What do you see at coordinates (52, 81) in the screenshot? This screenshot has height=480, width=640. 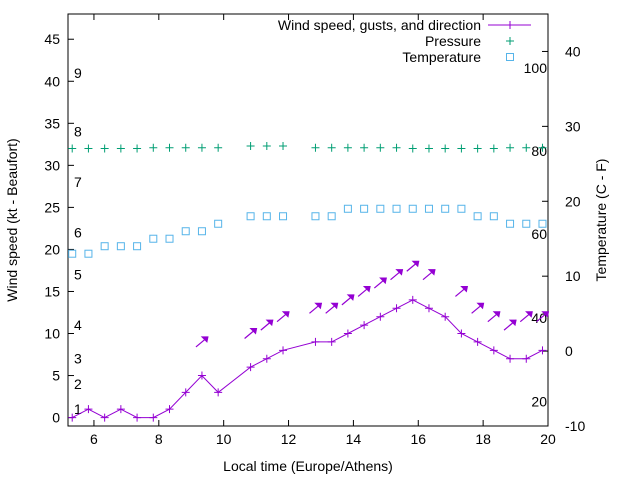 I see `y-tick-label: 40` at bounding box center [52, 81].